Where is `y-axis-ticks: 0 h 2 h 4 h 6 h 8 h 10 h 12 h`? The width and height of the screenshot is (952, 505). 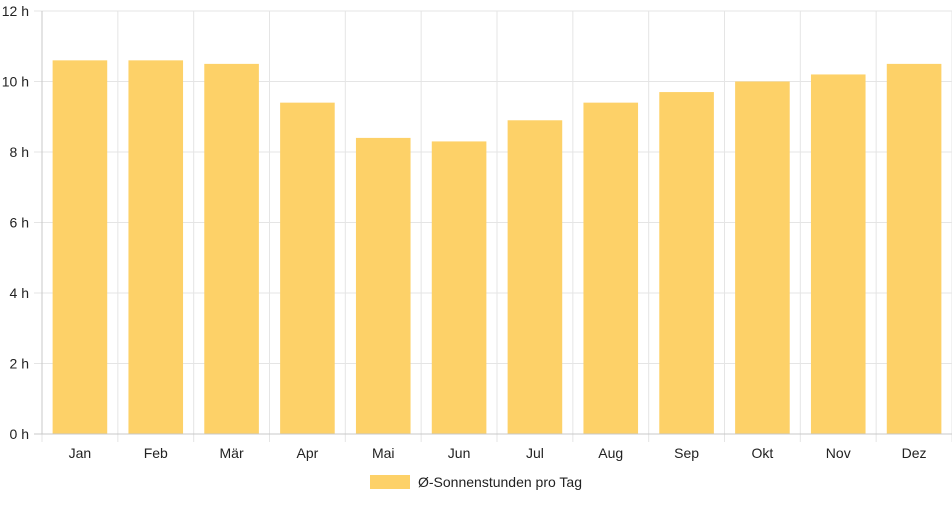
y-axis-ticks: 0 h 2 h 4 h 6 h 8 h 10 h 12 h is located at coordinates (15, 222).